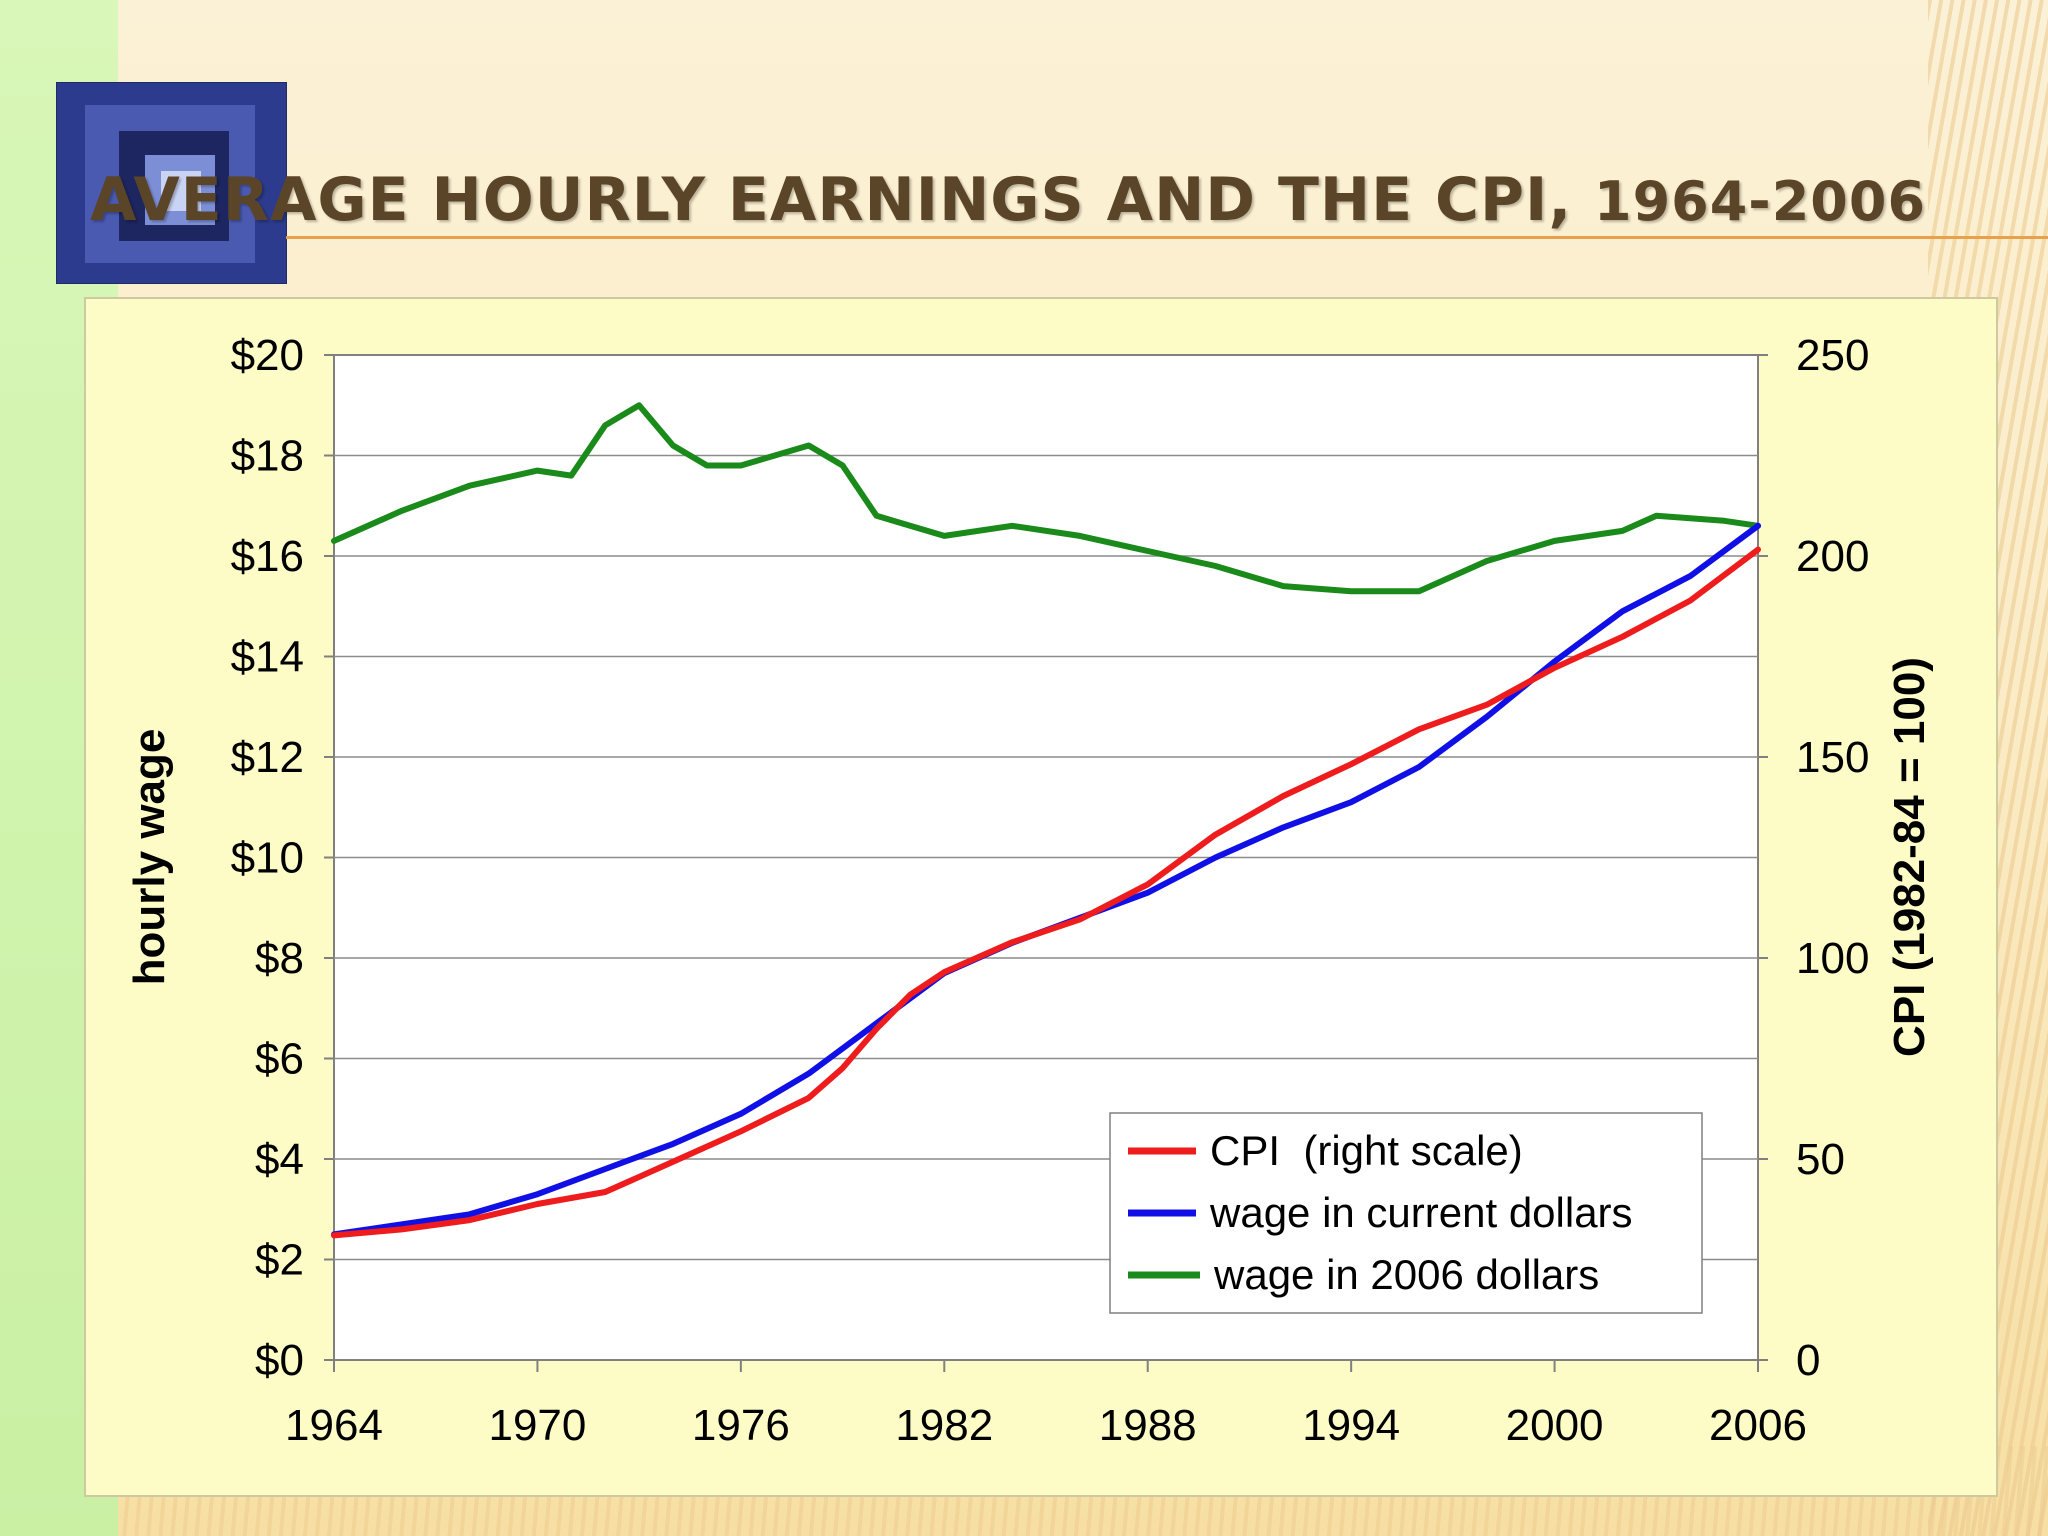  What do you see at coordinates (1758, 1425) in the screenshot?
I see `x-tick-label: 2006` at bounding box center [1758, 1425].